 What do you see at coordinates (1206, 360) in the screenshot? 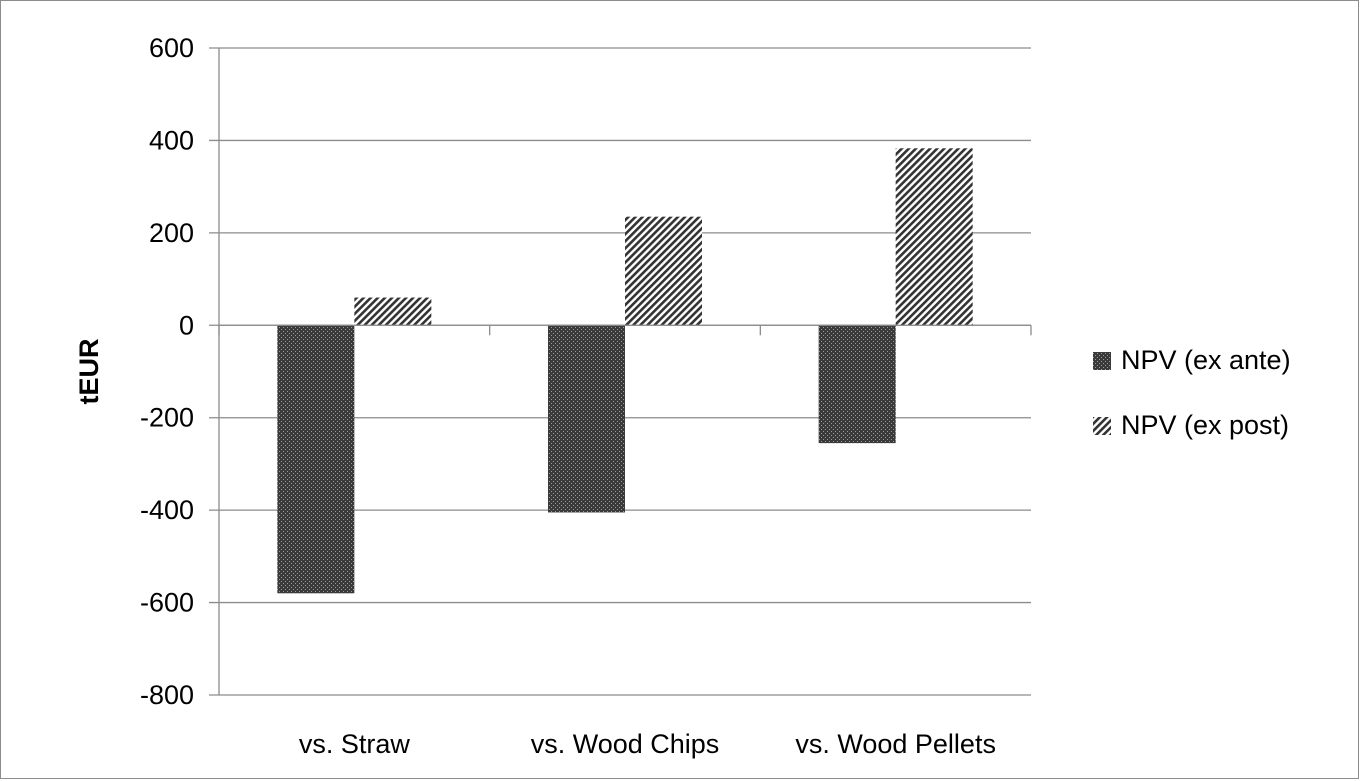
I see `legend-label: NPV (ex ante)` at bounding box center [1206, 360].